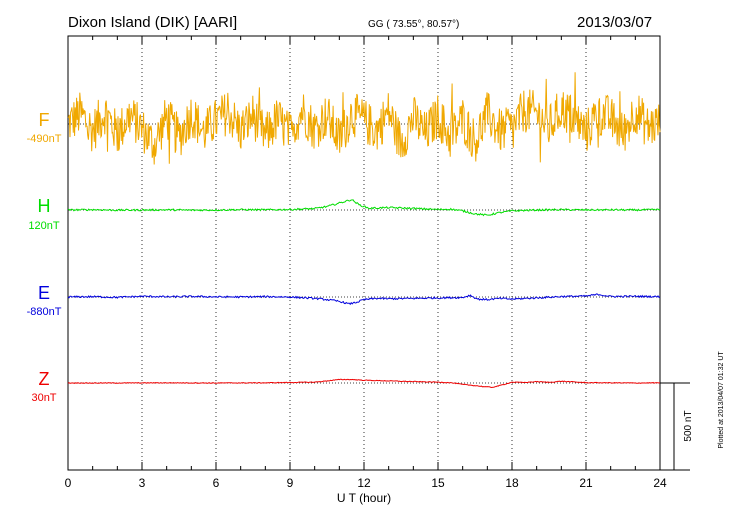 The width and height of the screenshot is (730, 520). Describe the element at coordinates (614, 22) in the screenshot. I see `chart-date: 2013/03/07` at that location.